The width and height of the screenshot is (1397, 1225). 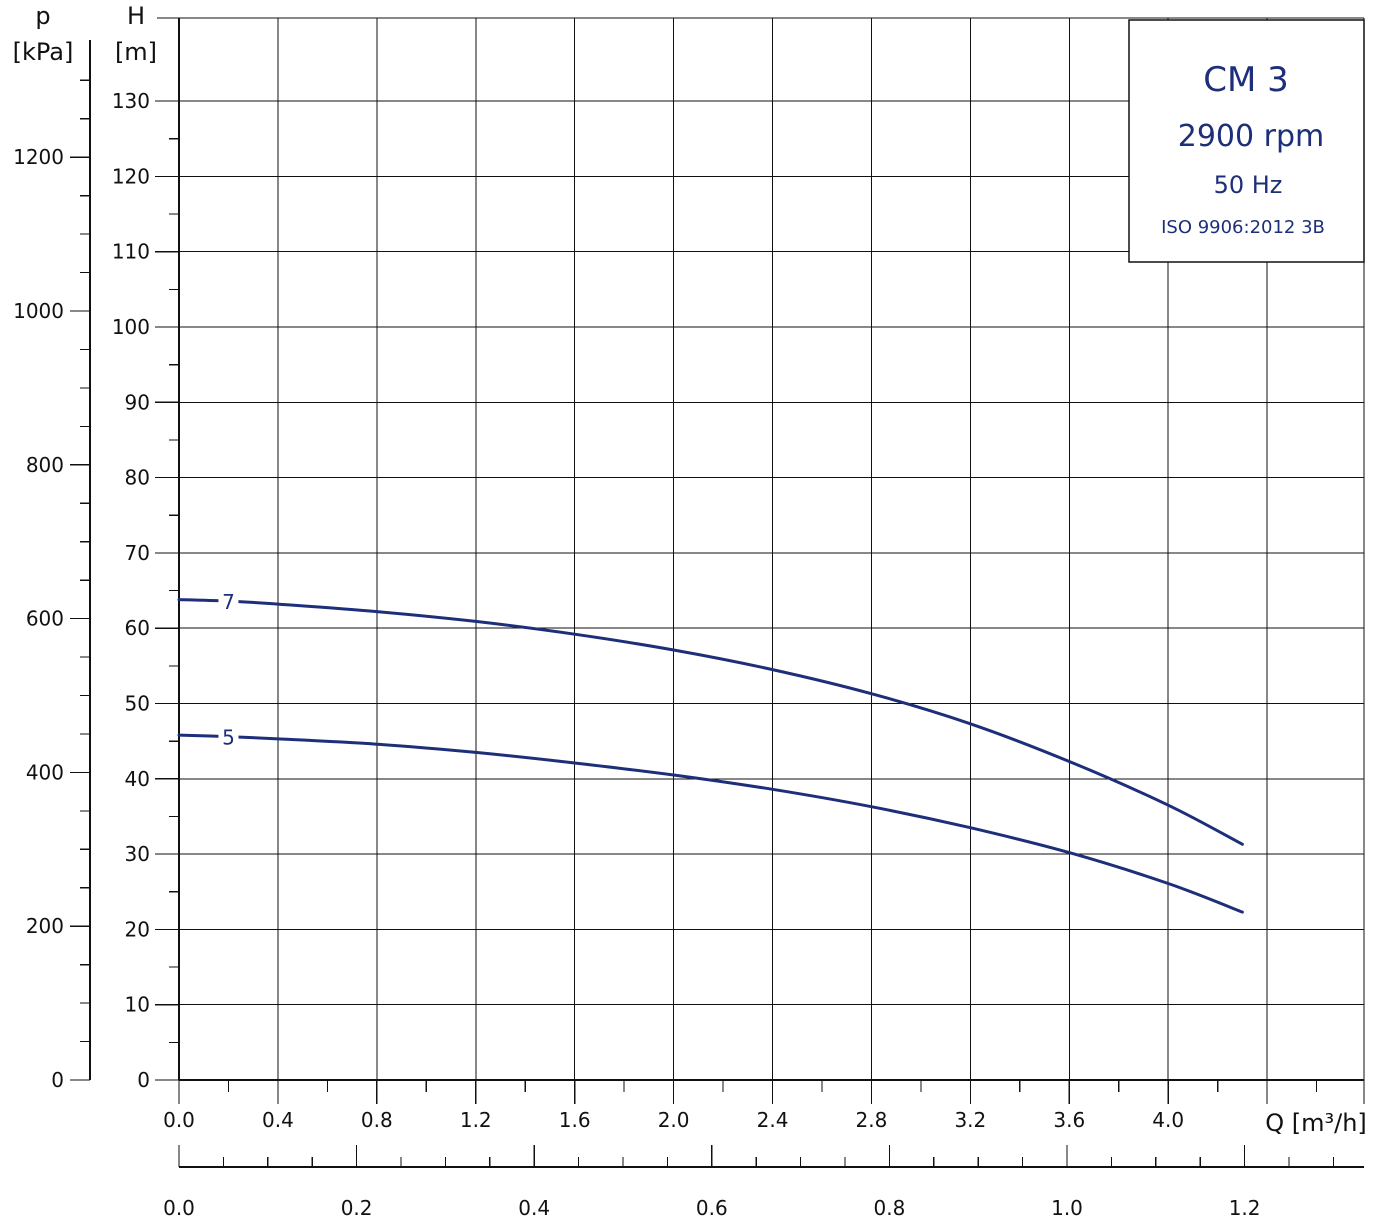 What do you see at coordinates (38, 311) in the screenshot?
I see `pressure-axis-tick-label: 1000` at bounding box center [38, 311].